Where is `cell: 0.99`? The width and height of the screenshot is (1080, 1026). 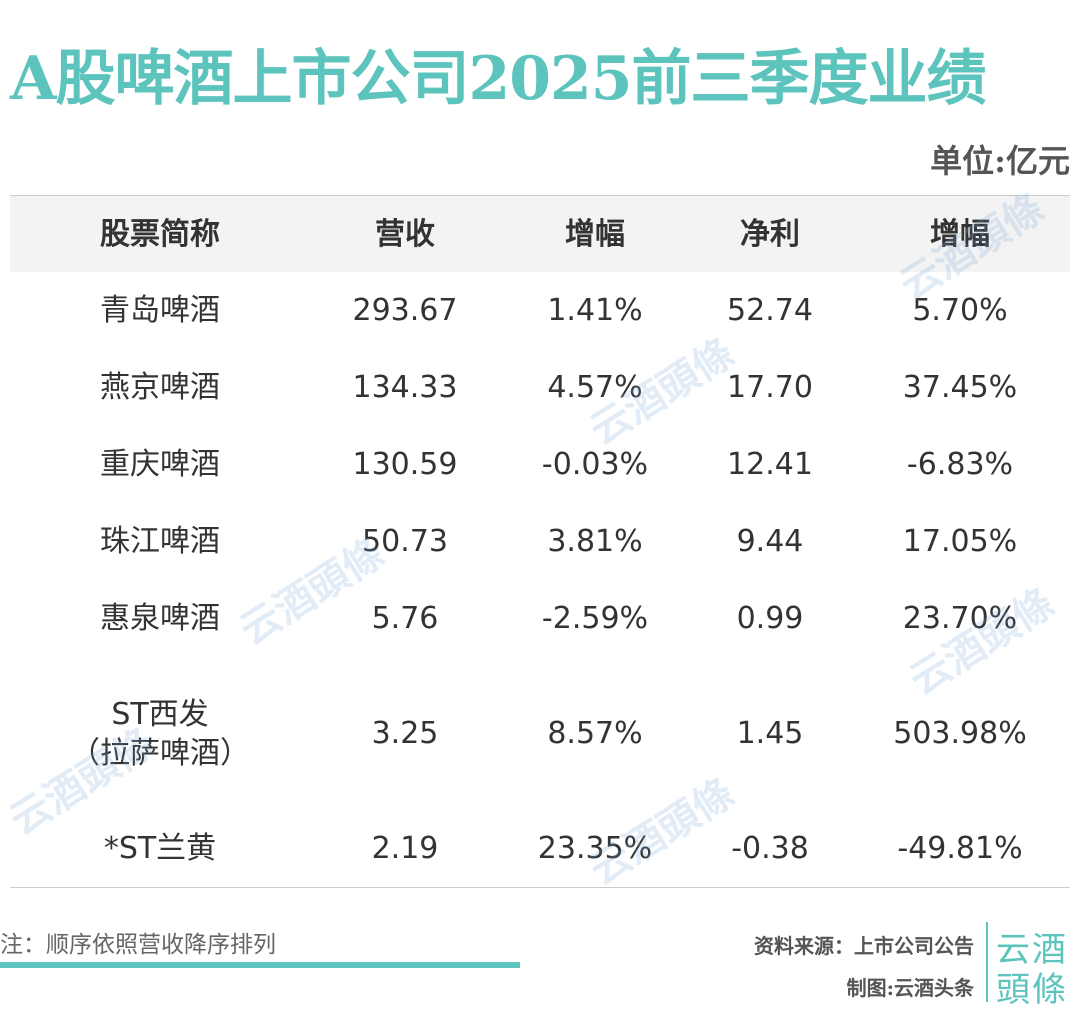
cell: 0.99 is located at coordinates (770, 618).